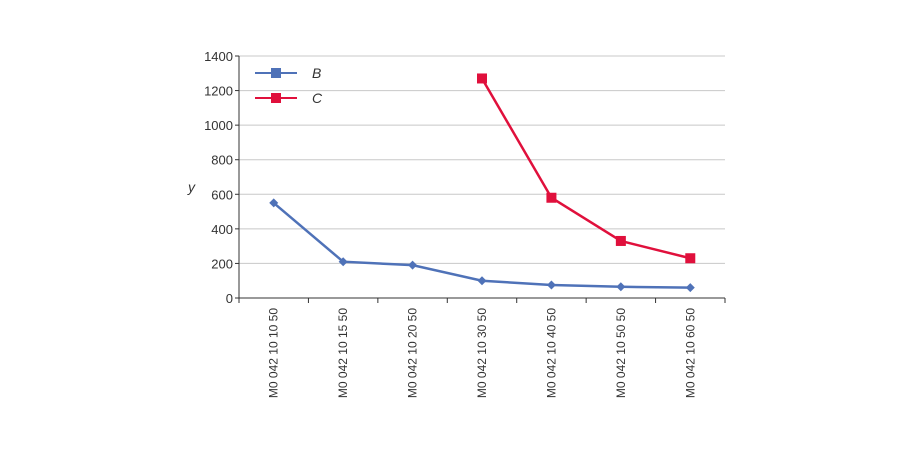 The height and width of the screenshot is (450, 900). I want to click on y-tick-label: 1400, so click(218, 56).